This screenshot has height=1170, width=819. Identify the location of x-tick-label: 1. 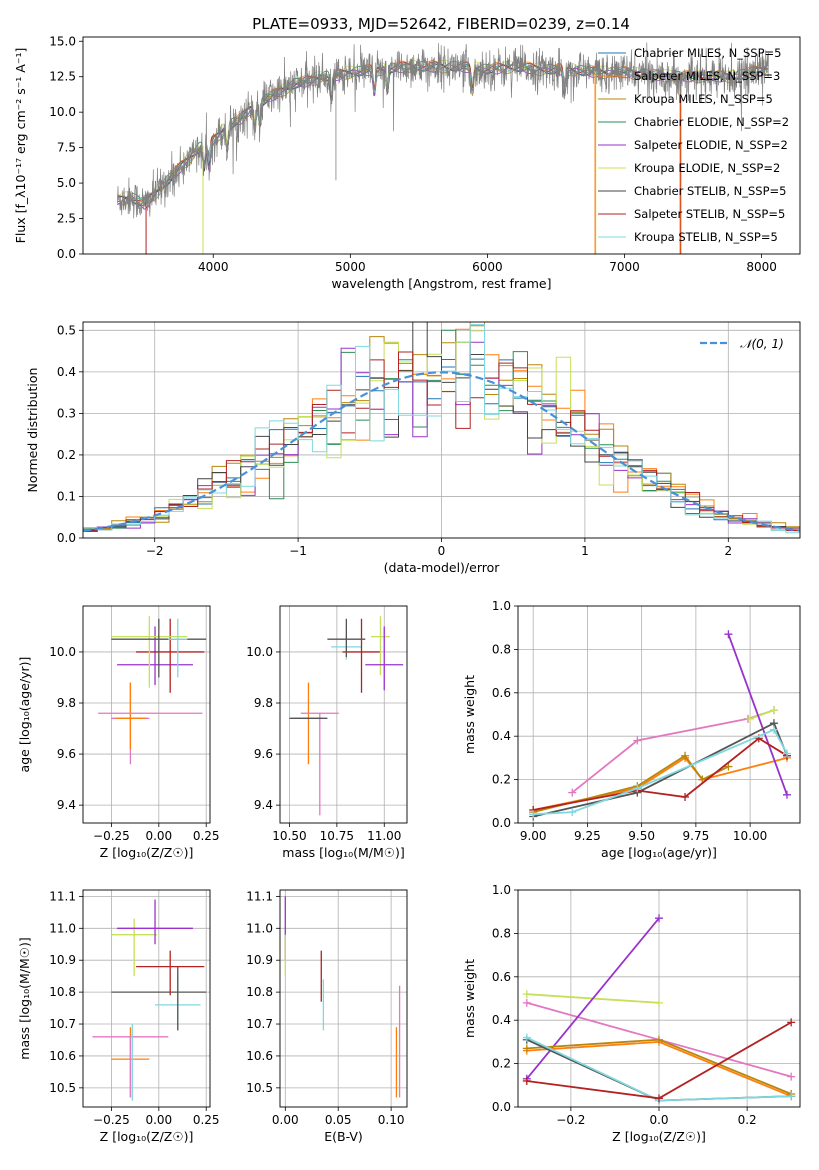
(585, 551).